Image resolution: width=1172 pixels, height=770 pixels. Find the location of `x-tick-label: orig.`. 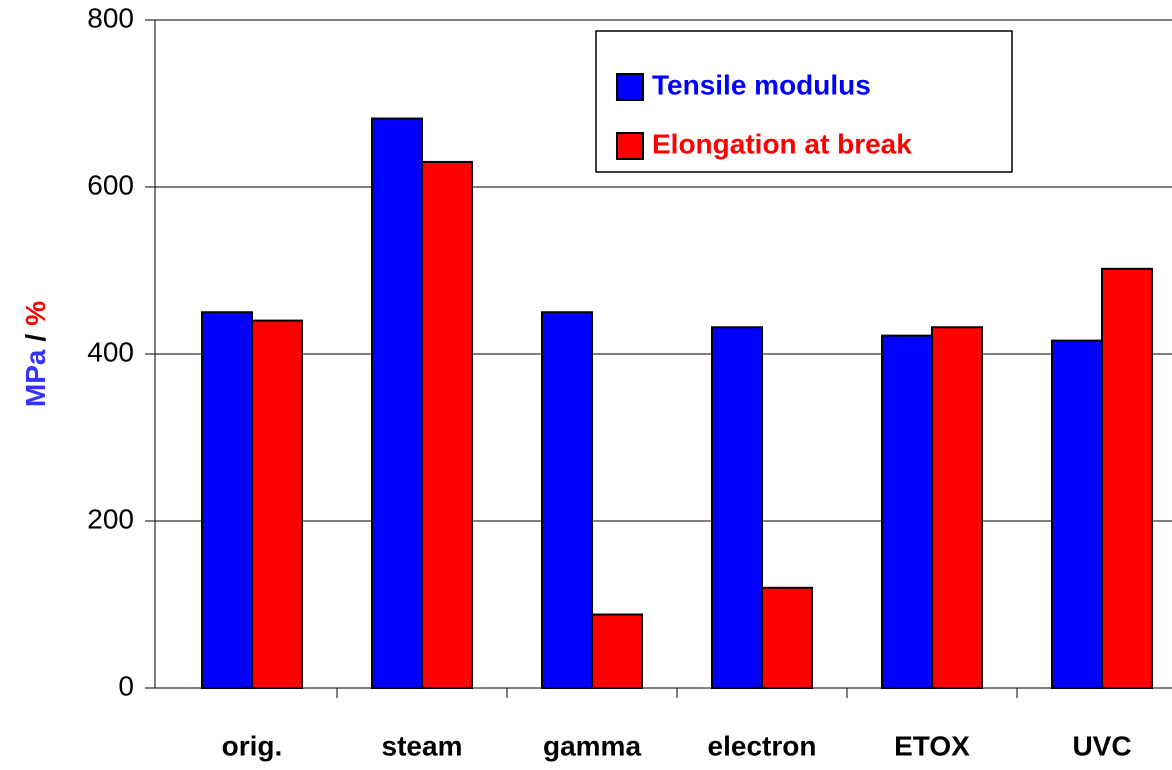

x-tick-label: orig. is located at coordinates (252, 745).